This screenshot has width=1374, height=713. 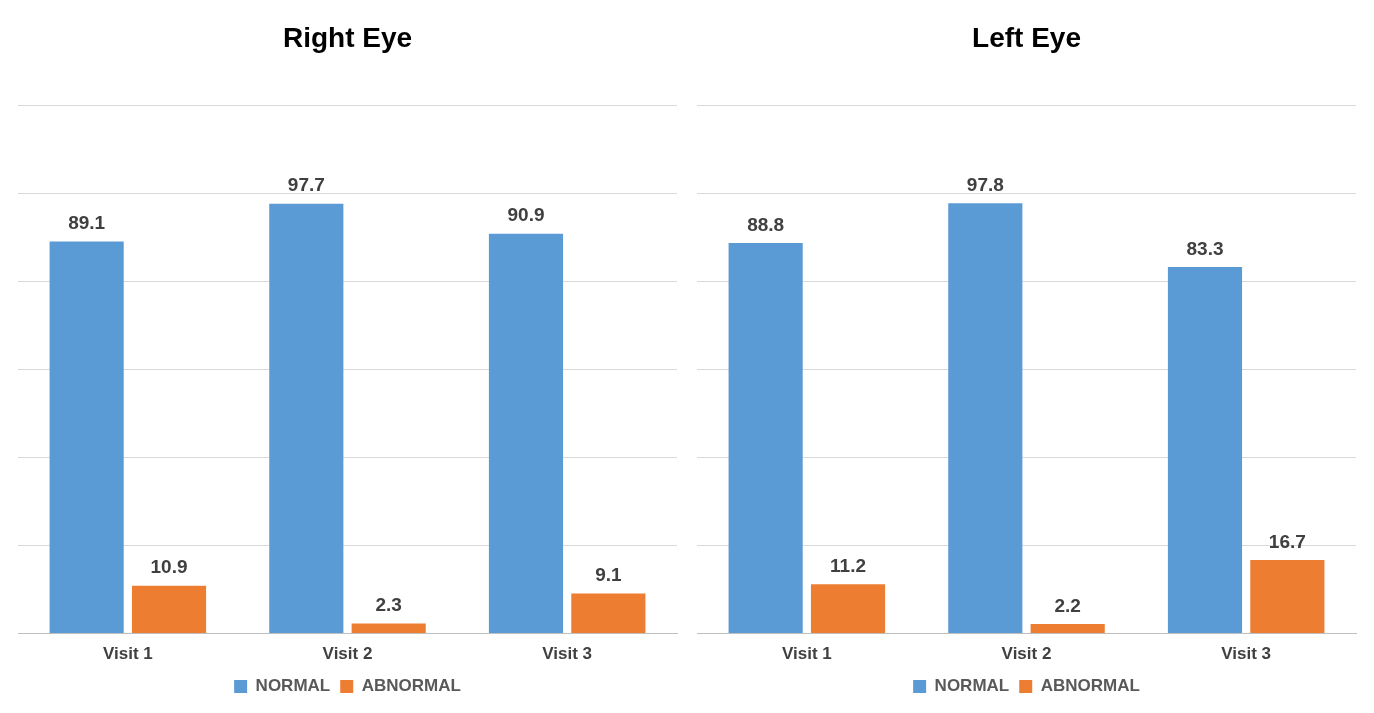 What do you see at coordinates (1067, 605) in the screenshot?
I see `data-label: 2.2` at bounding box center [1067, 605].